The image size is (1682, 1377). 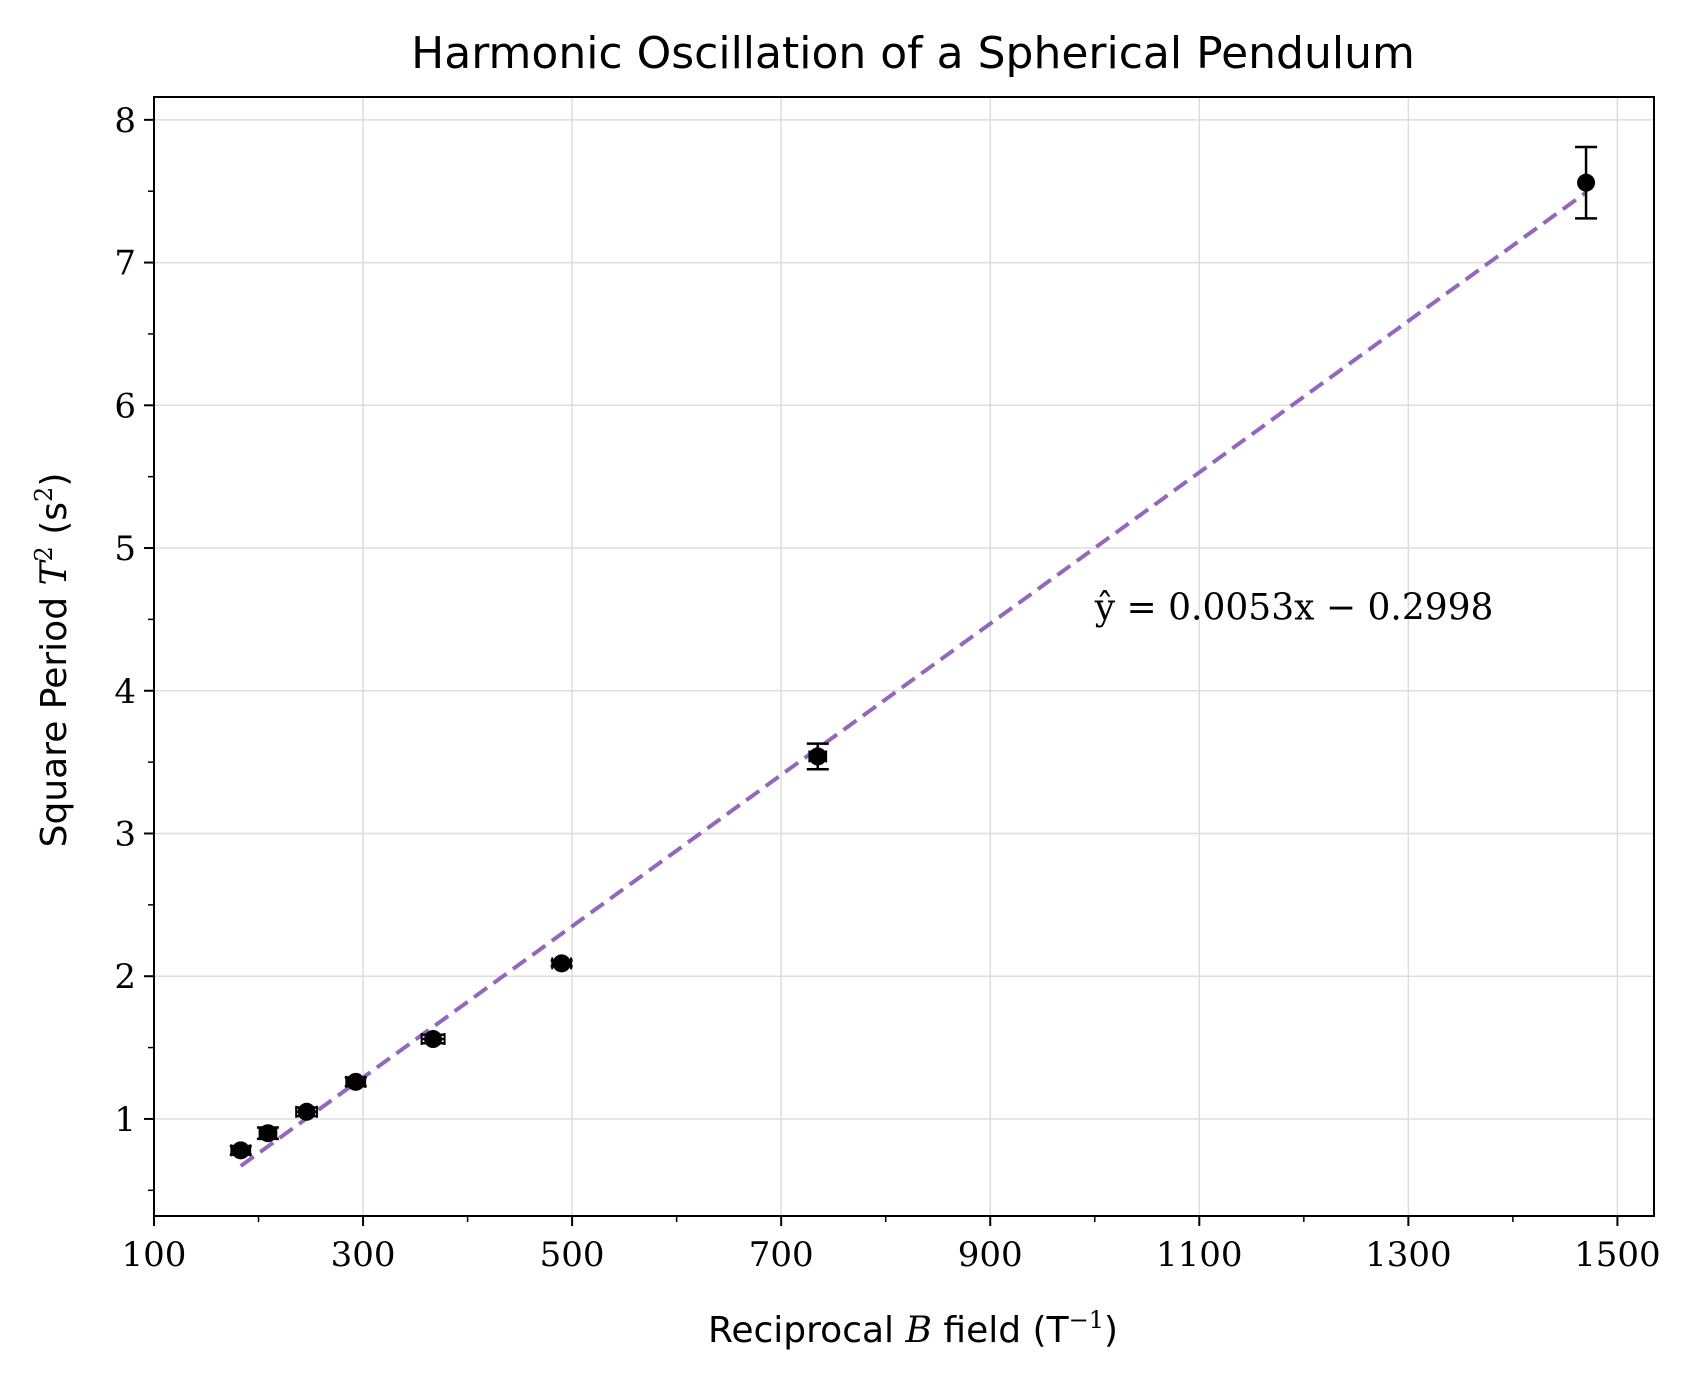 What do you see at coordinates (781, 1255) in the screenshot?
I see `x-tick-label: 700` at bounding box center [781, 1255].